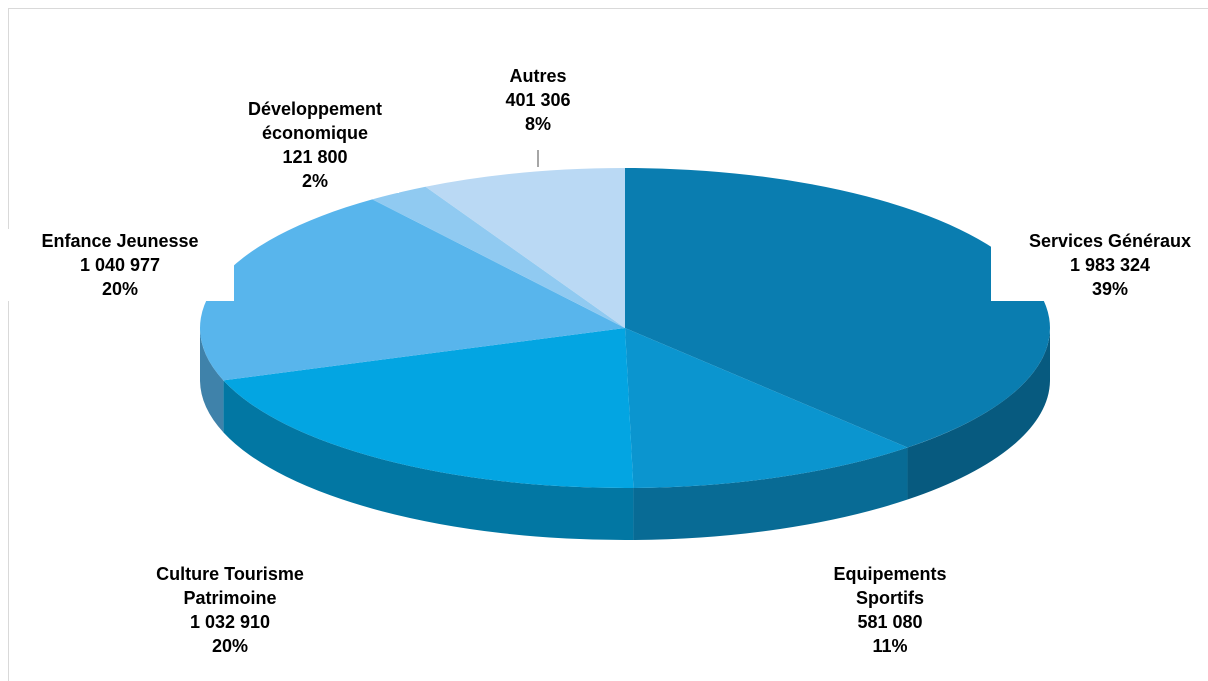 Image resolution: width=1208 pixels, height=681 pixels. What do you see at coordinates (890, 586) in the screenshot?
I see `category-label: Equipements Sportifs` at bounding box center [890, 586].